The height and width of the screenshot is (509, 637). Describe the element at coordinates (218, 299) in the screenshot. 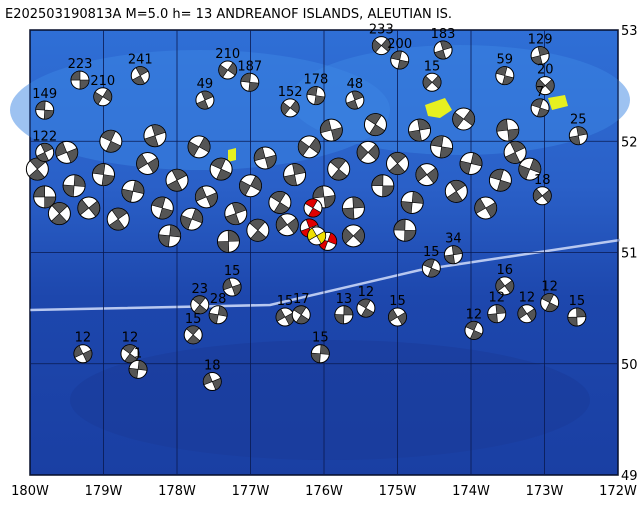

I see `depth-label: 28` at that location.